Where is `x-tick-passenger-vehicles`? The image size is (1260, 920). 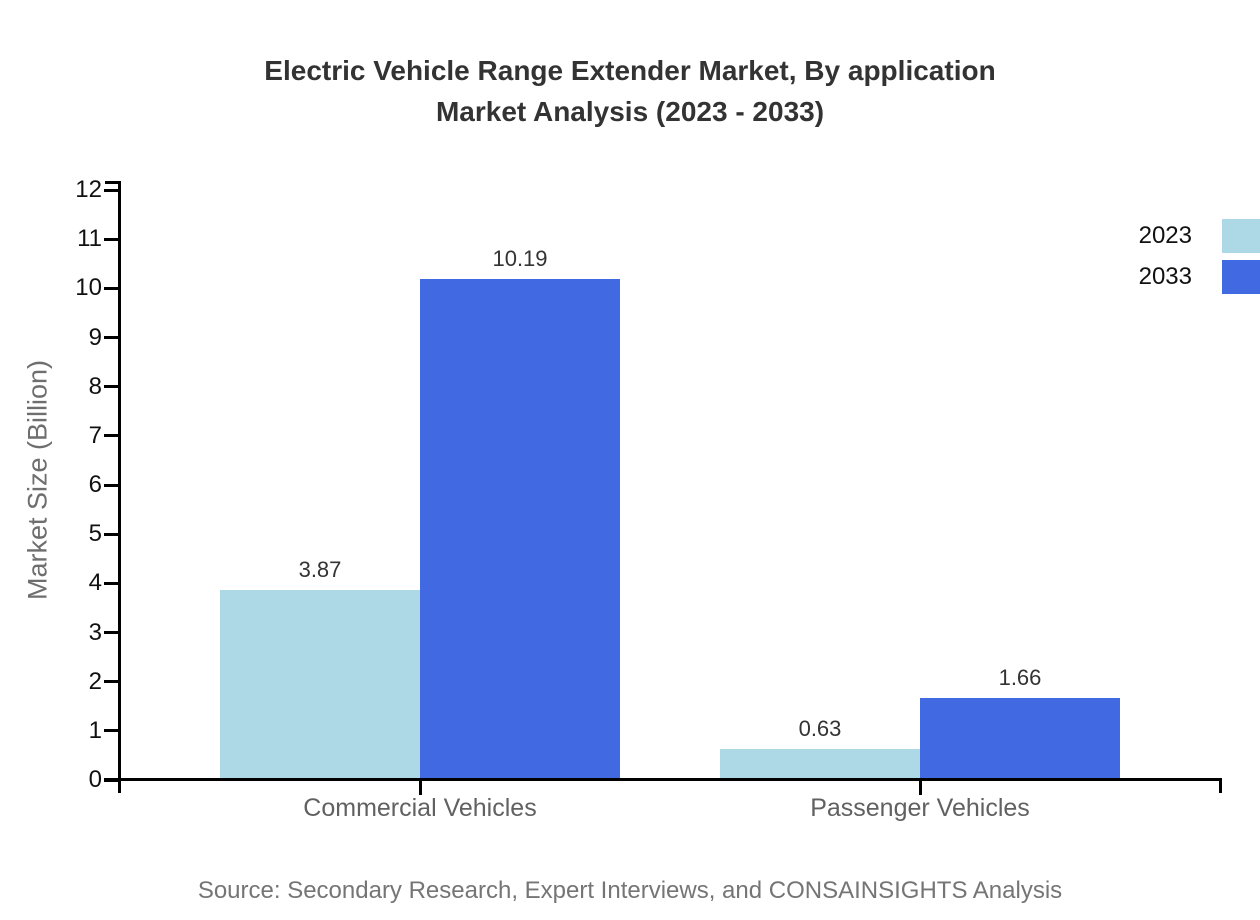
x-tick-passenger-vehicles is located at coordinates (920, 788).